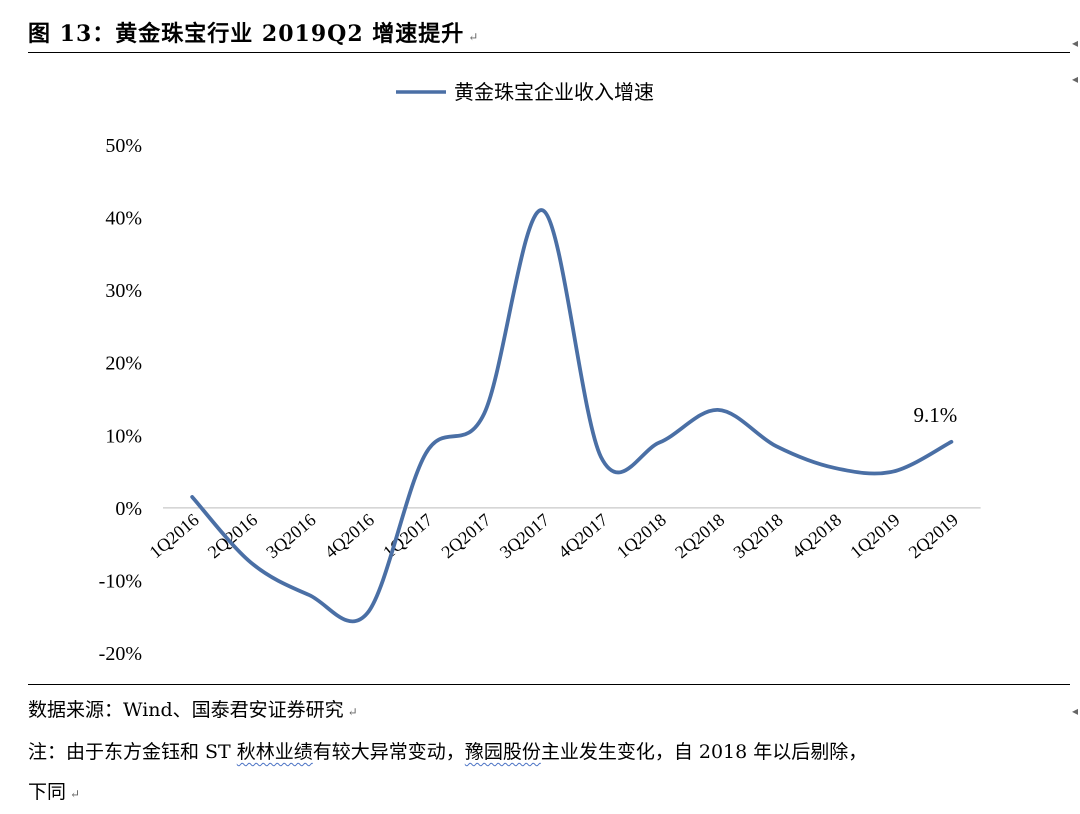  What do you see at coordinates (524, 536) in the screenshot?
I see `x-tick-label: 3Q2017` at bounding box center [524, 536].